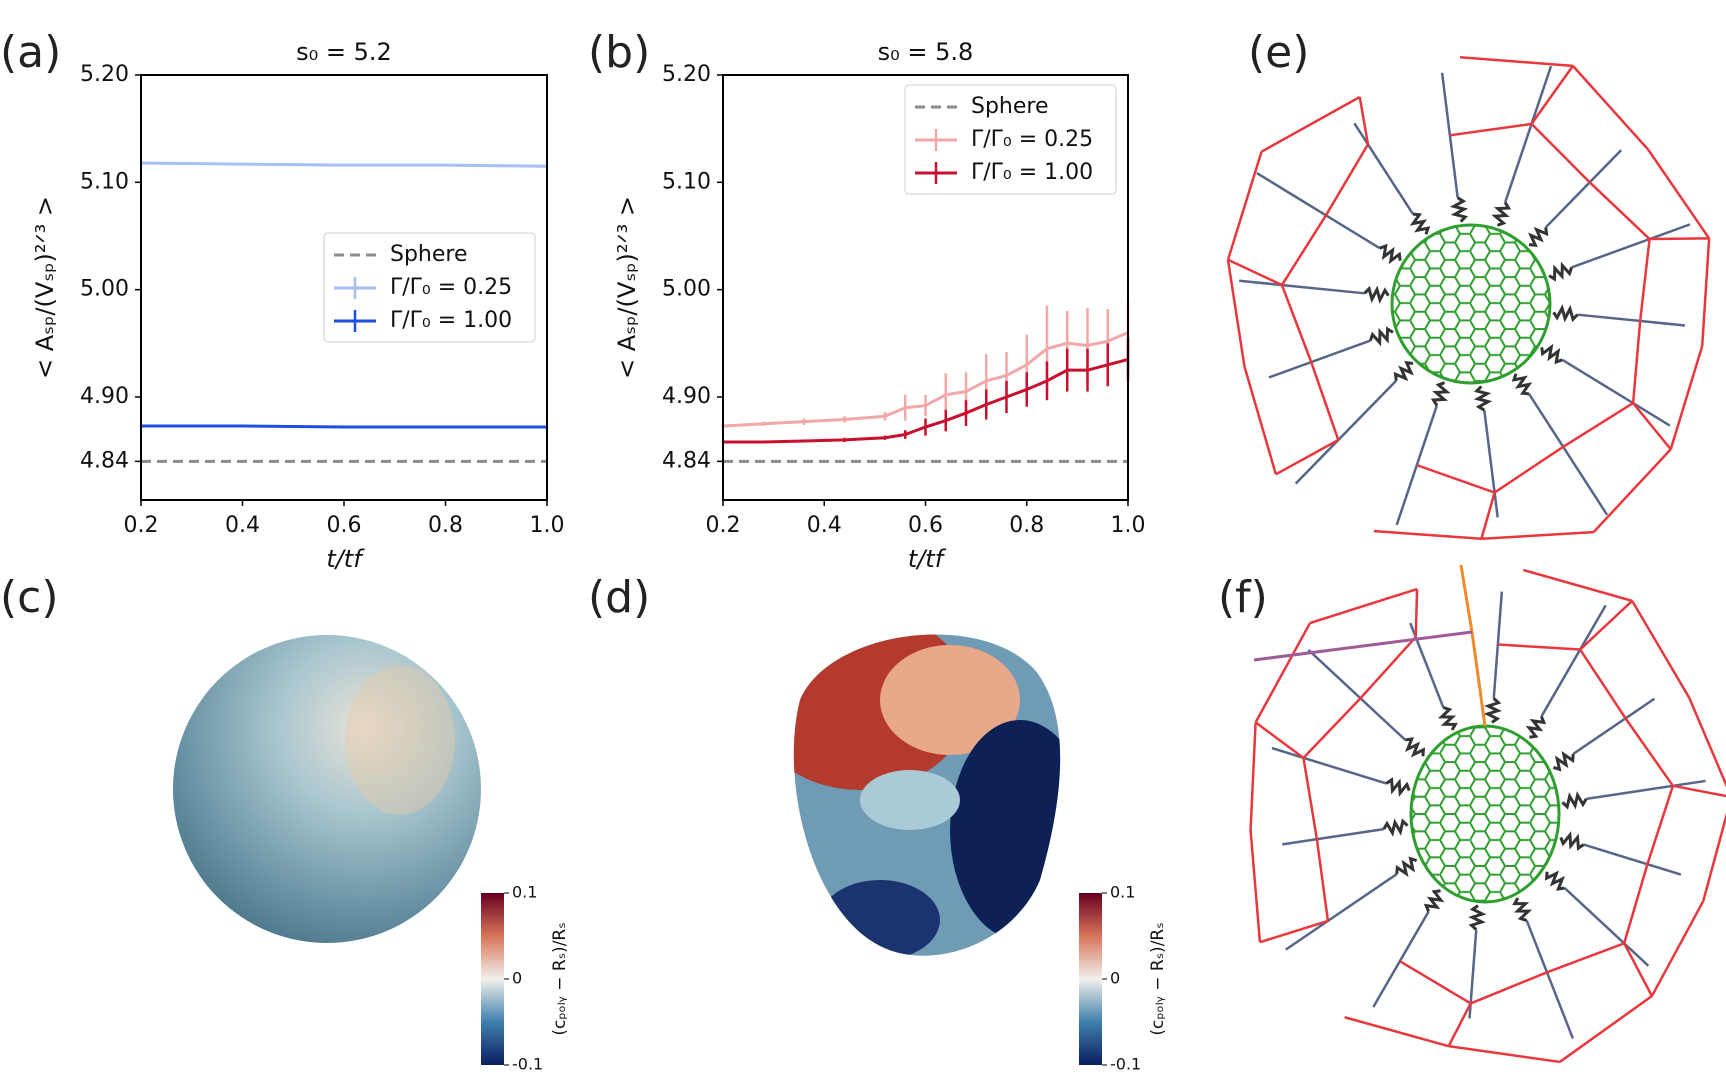 Image resolution: width=1726 pixels, height=1081 pixels. I want to click on colorbar-tick-label: -0.1, so click(1125, 1064).